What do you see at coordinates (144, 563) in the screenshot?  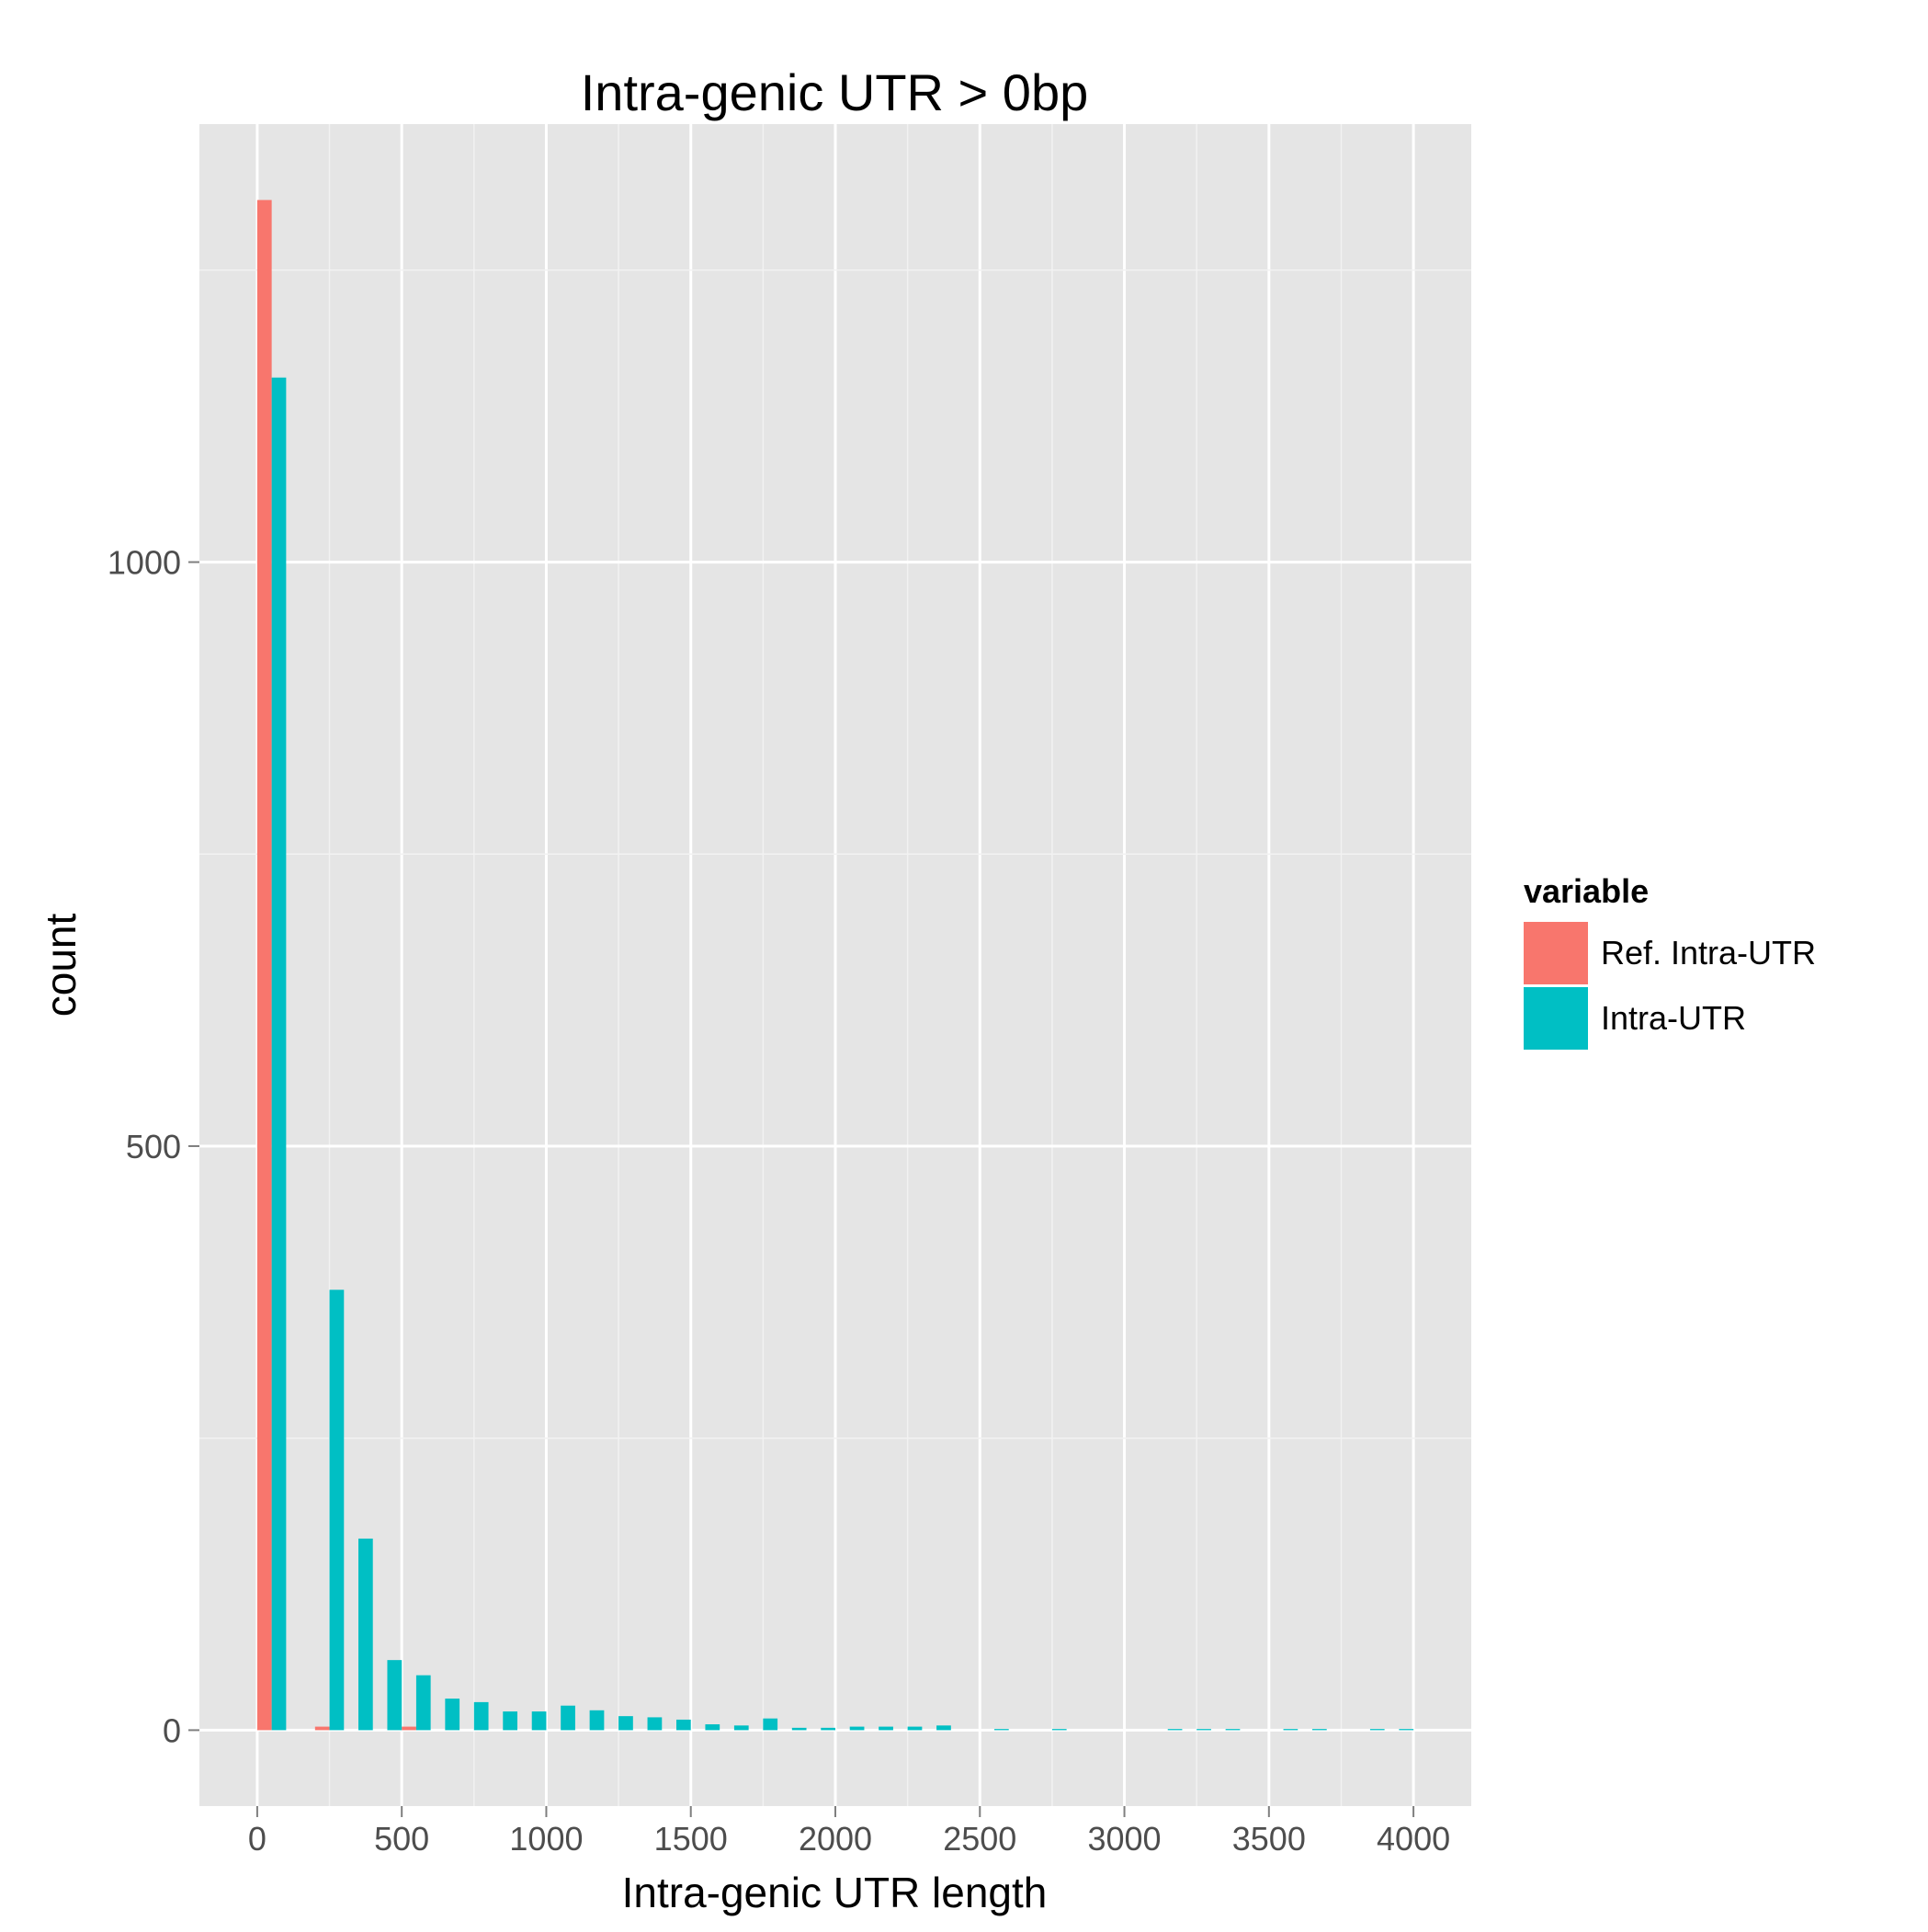 I see `y-tick-label: 1000` at bounding box center [144, 563].